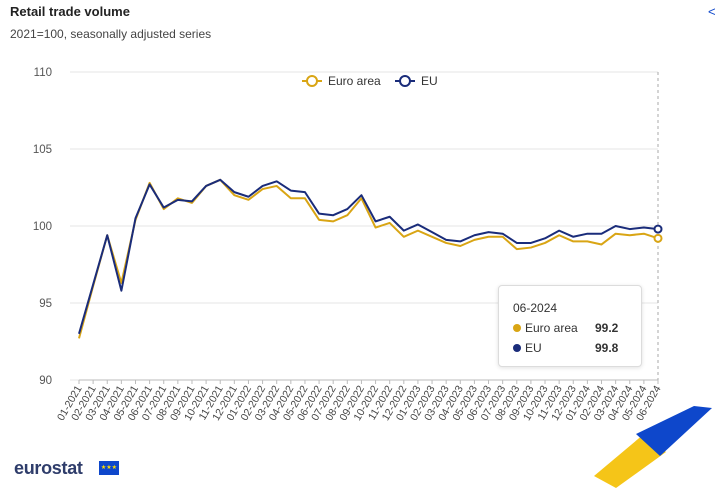 Image resolution: width=720 pixels, height=488 pixels. I want to click on y-tick-label: 110, so click(43, 73).